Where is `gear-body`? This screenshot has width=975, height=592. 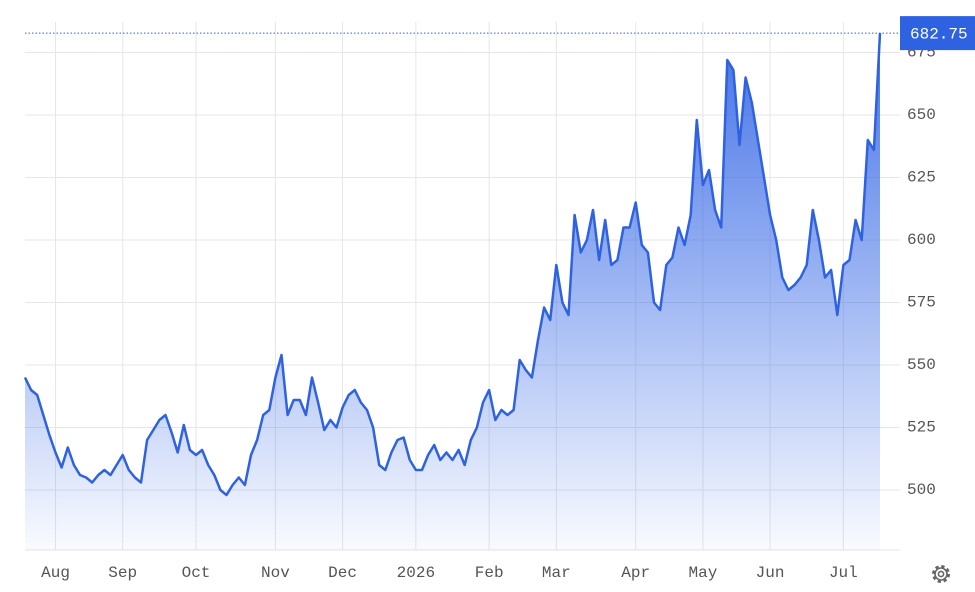
gear-body is located at coordinates (941, 574).